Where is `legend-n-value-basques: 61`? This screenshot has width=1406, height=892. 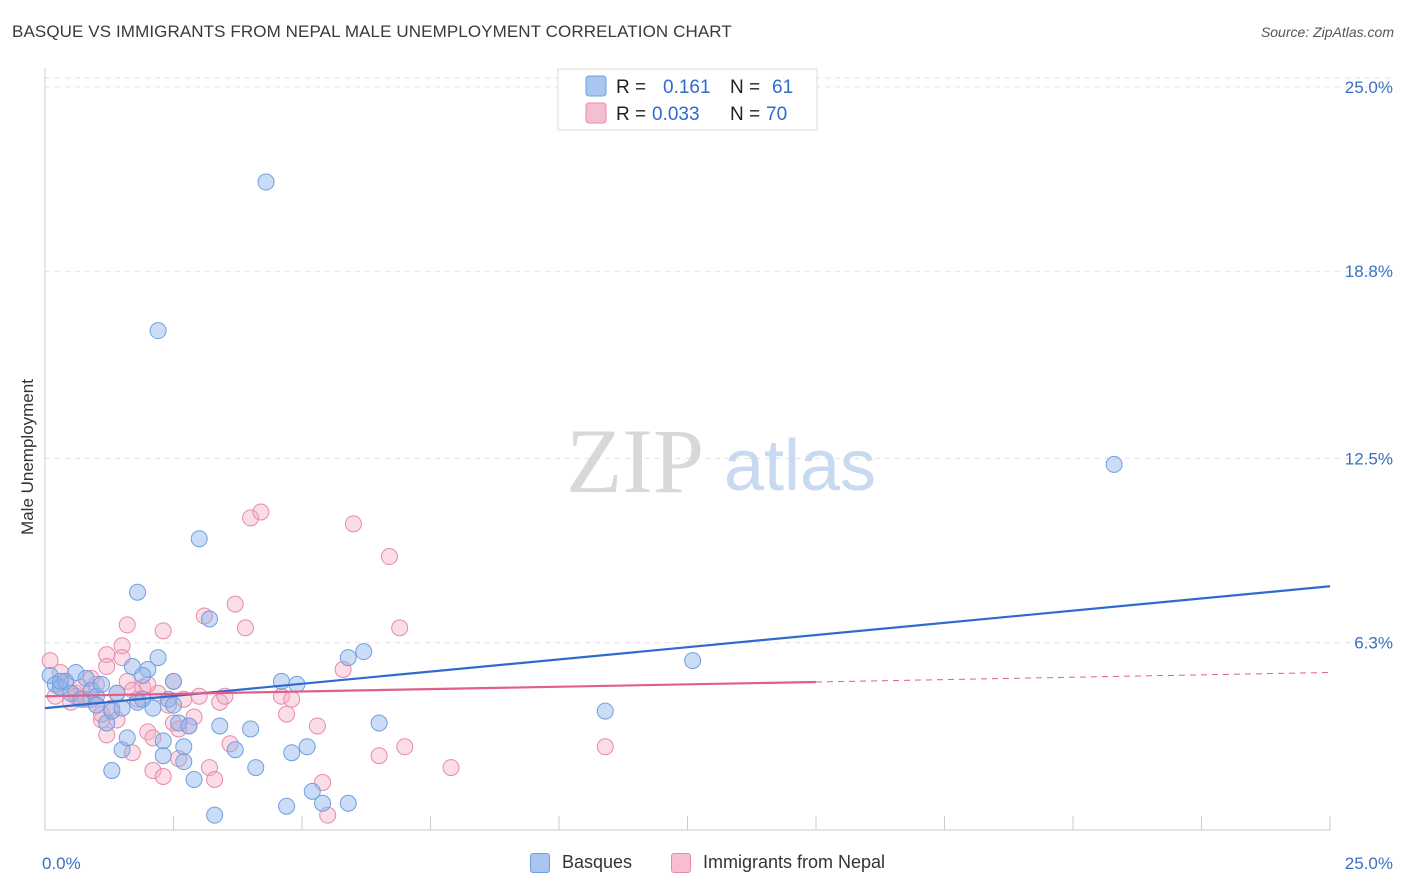 legend-n-value-basques: 61 is located at coordinates (782, 87).